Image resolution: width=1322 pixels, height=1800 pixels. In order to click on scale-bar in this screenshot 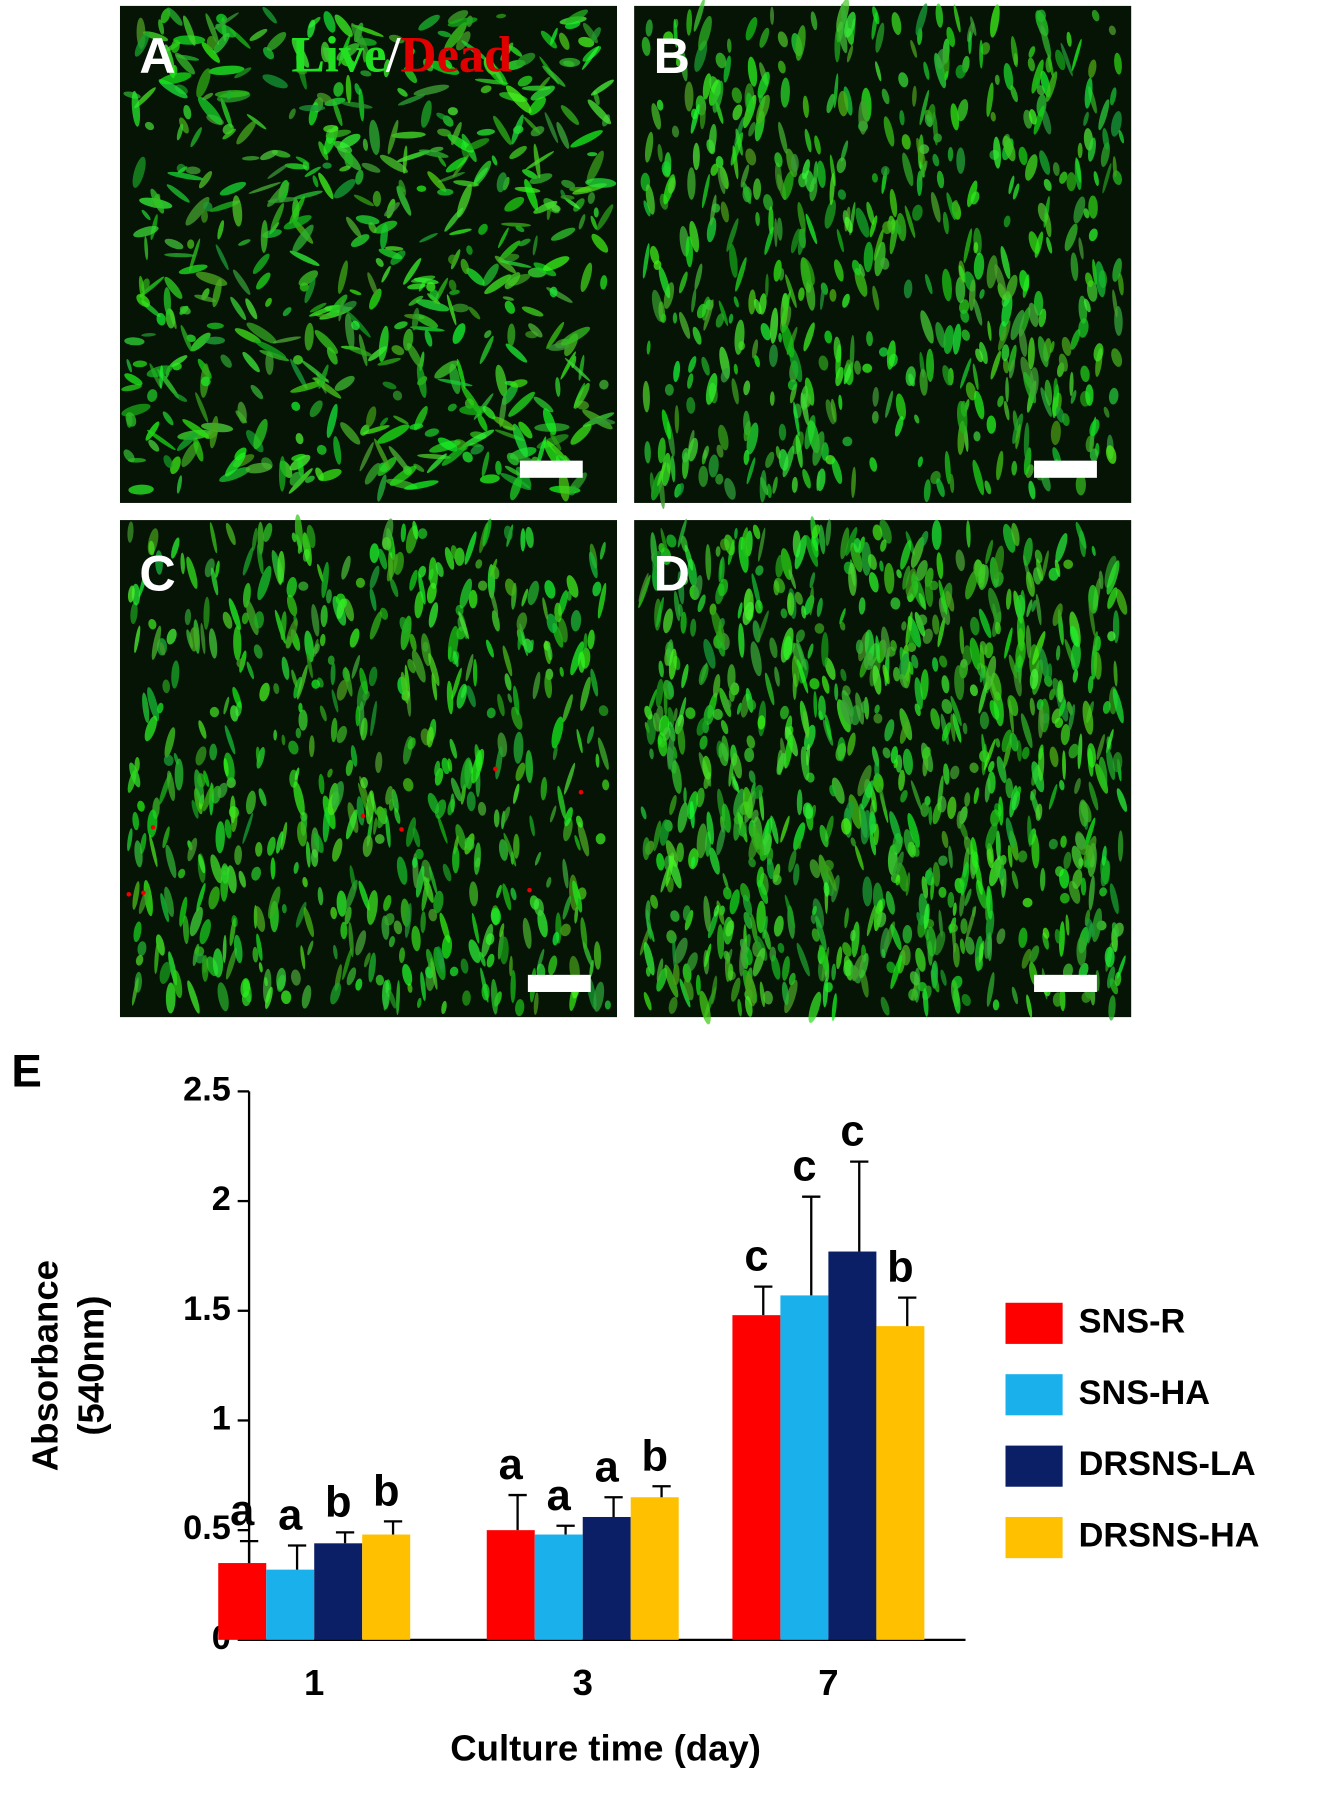, I will do `click(1065, 469)`.